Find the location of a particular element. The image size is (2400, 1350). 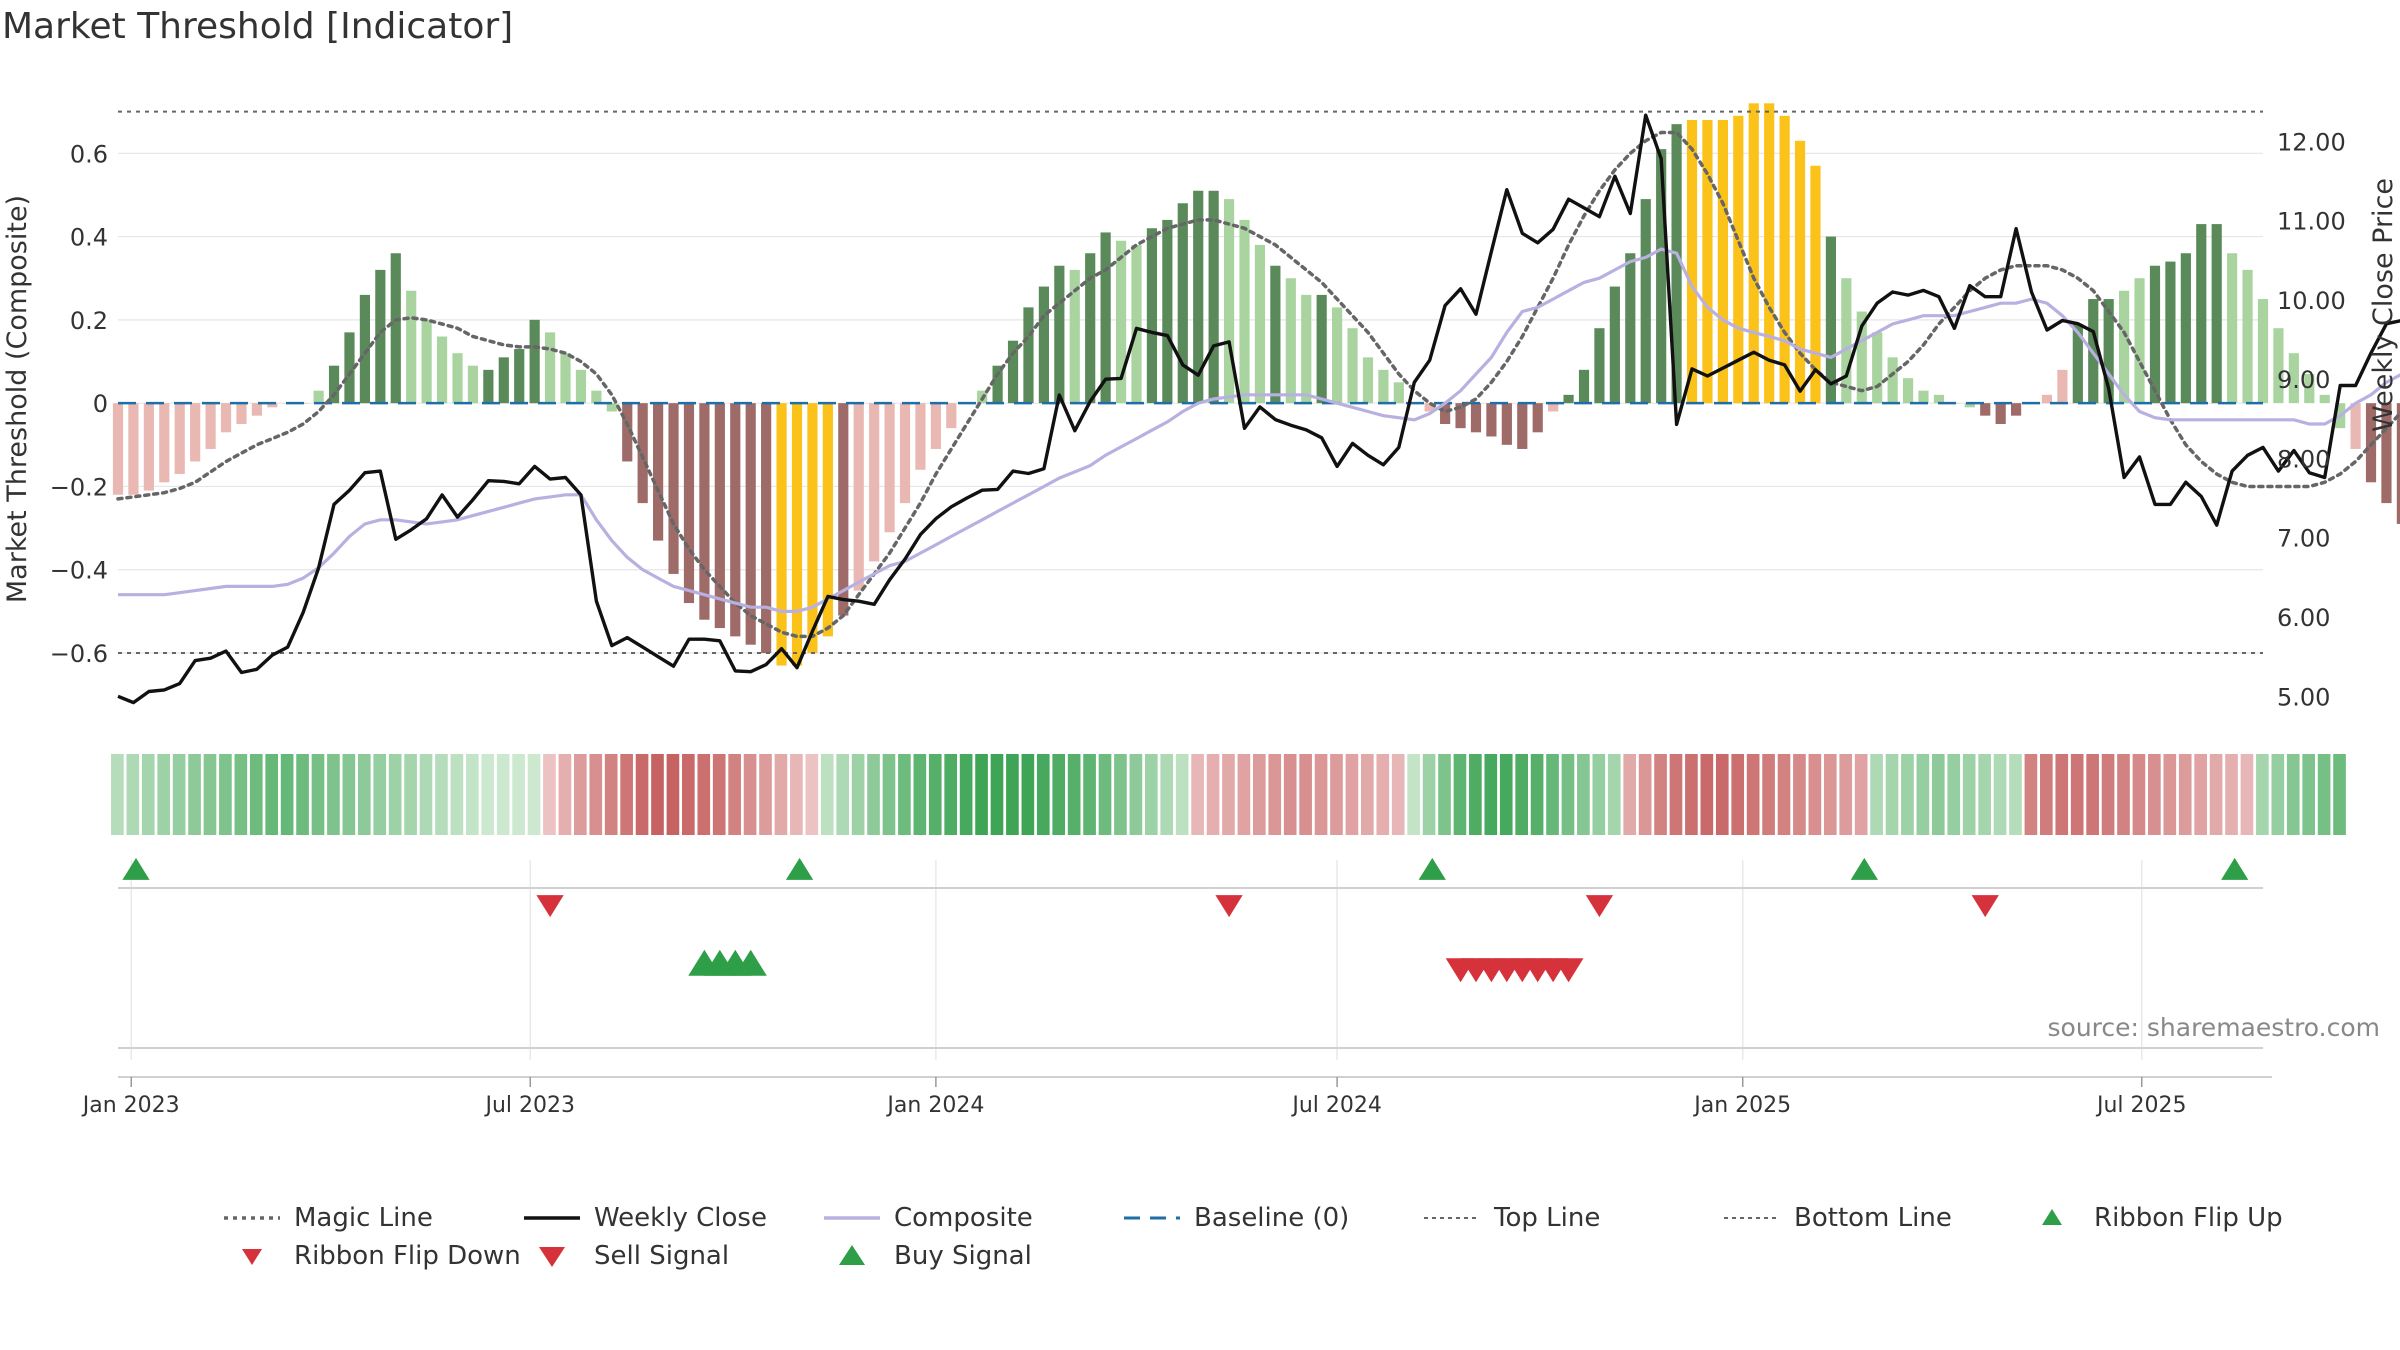

right-tick-label: 6.00 is located at coordinates (2303, 618).